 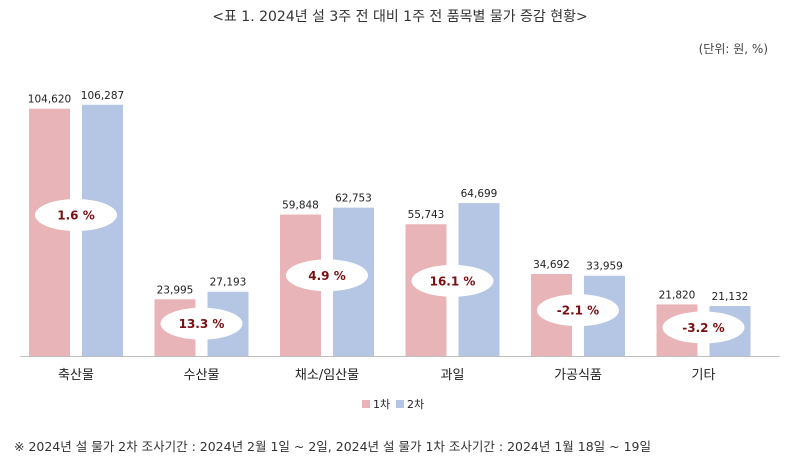 What do you see at coordinates (415, 404) in the screenshot?
I see `legend-label-2cha: 2차` at bounding box center [415, 404].